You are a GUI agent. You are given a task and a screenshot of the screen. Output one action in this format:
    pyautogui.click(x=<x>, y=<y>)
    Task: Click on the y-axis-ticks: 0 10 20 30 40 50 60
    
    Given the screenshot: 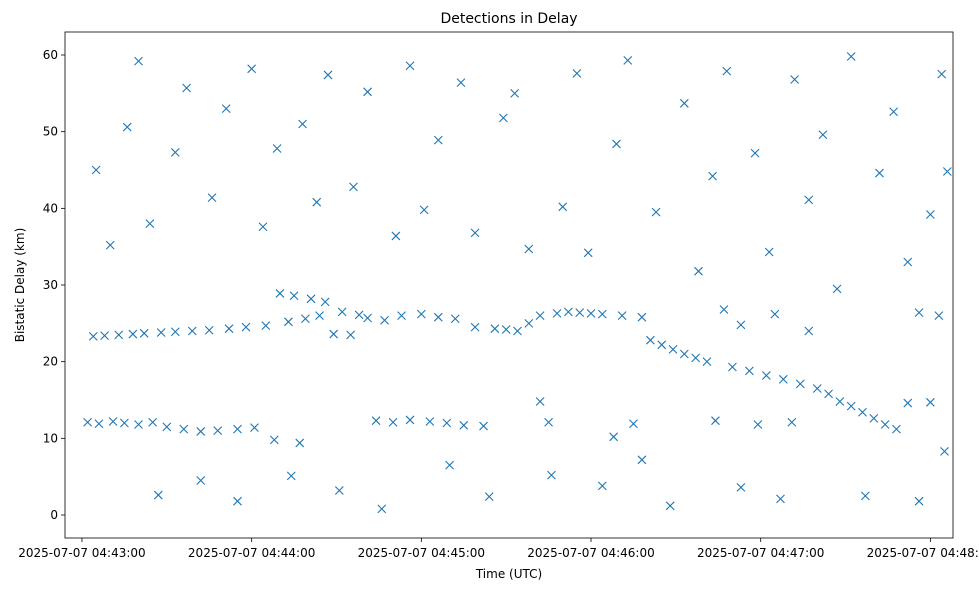 What is the action you would take?
    pyautogui.click(x=54, y=285)
    